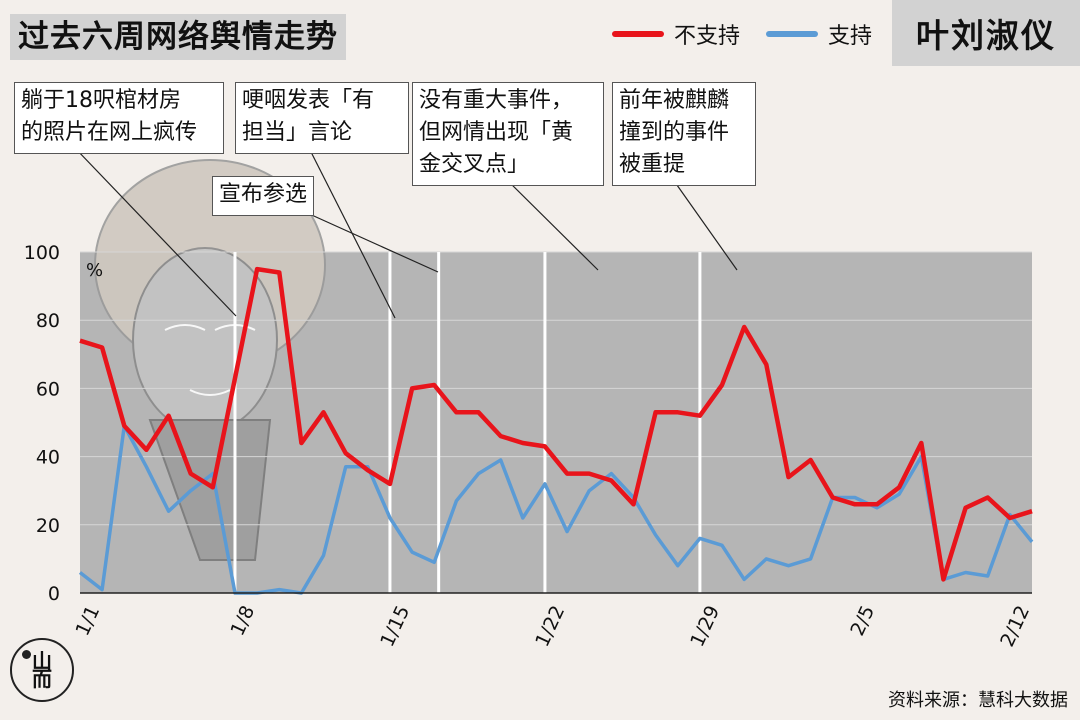  Describe the element at coordinates (119, 118) in the screenshot. I see `annotation-coffin-photo: 躺于18呎棺材房 的照片在网上疯传` at that location.